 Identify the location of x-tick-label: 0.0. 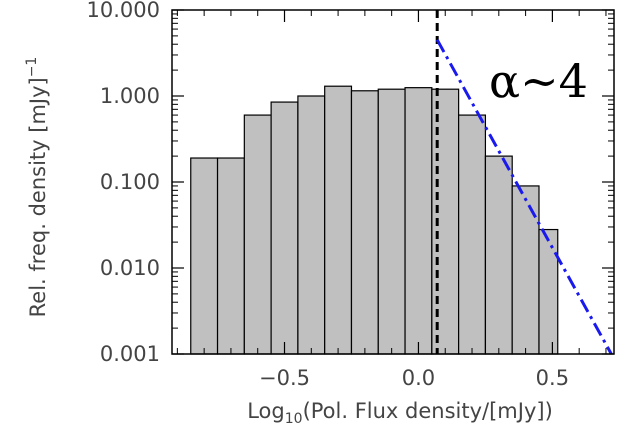
(418, 378).